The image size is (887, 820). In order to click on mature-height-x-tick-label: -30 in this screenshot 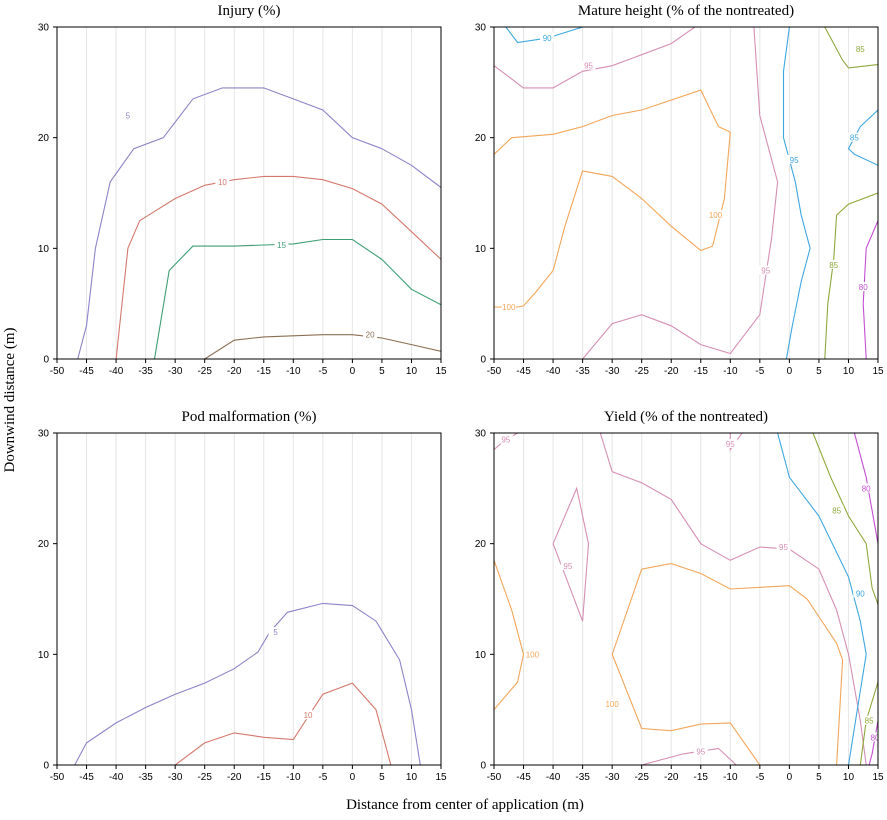, I will do `click(612, 371)`.